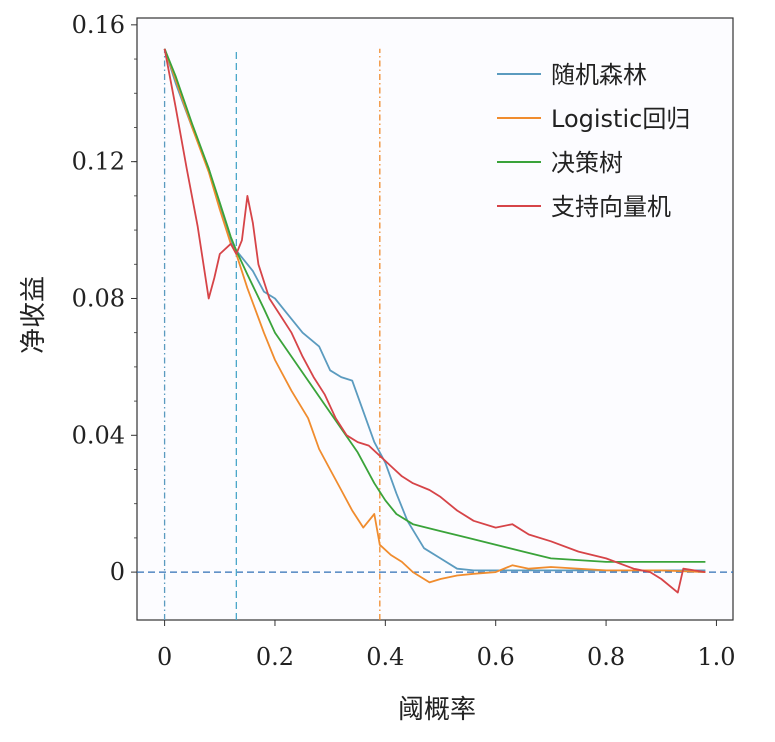 The width and height of the screenshot is (775, 742). I want to click on x-tick-label: 0, so click(164, 657).